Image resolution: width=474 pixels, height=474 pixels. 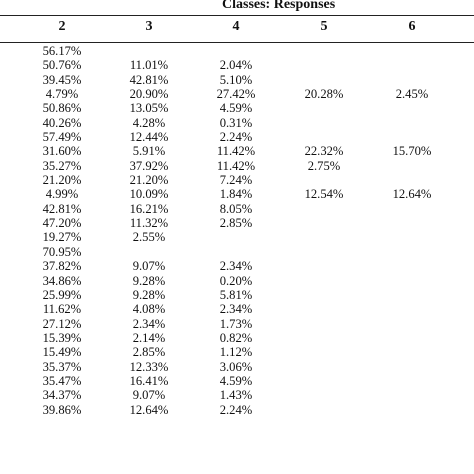 I want to click on table-header-rule, so click(x=237, y=42).